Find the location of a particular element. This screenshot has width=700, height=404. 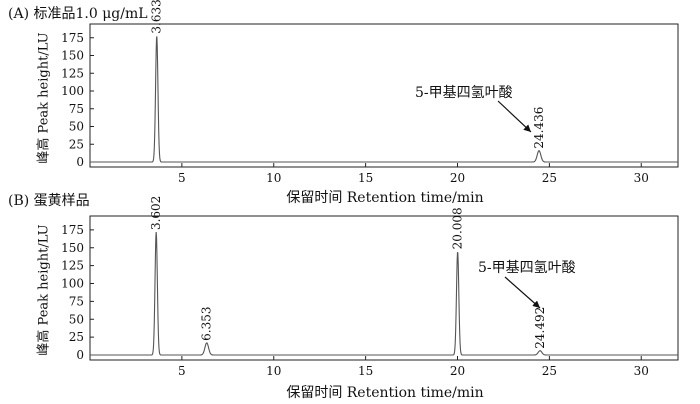

panel-b-x-tick-label: 10 is located at coordinates (273, 371).